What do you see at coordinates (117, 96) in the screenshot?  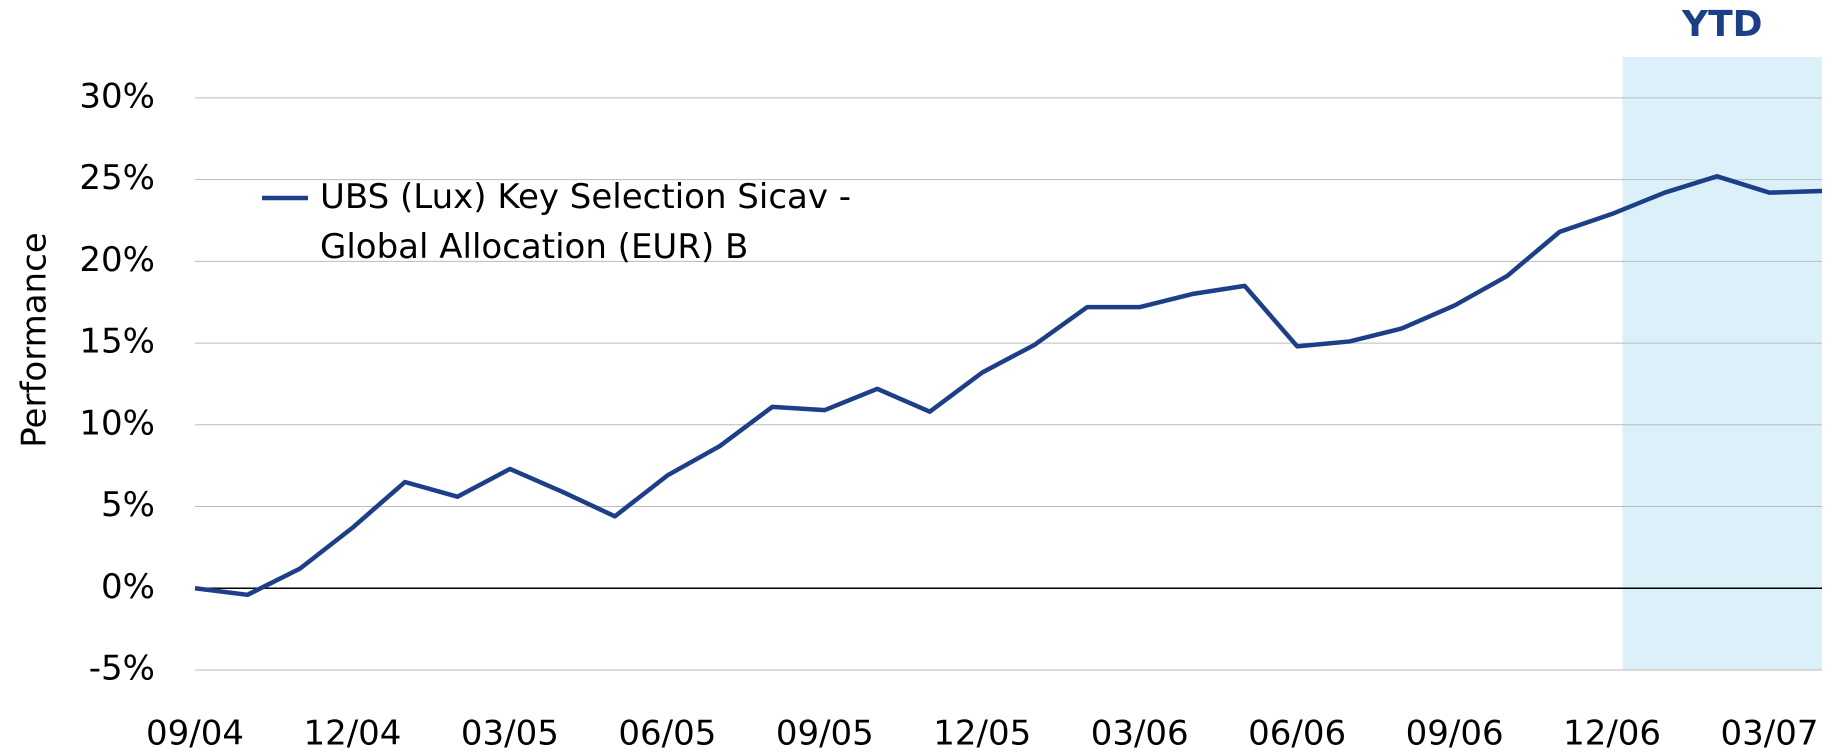 I see `y-tick-label: 30%` at bounding box center [117, 96].